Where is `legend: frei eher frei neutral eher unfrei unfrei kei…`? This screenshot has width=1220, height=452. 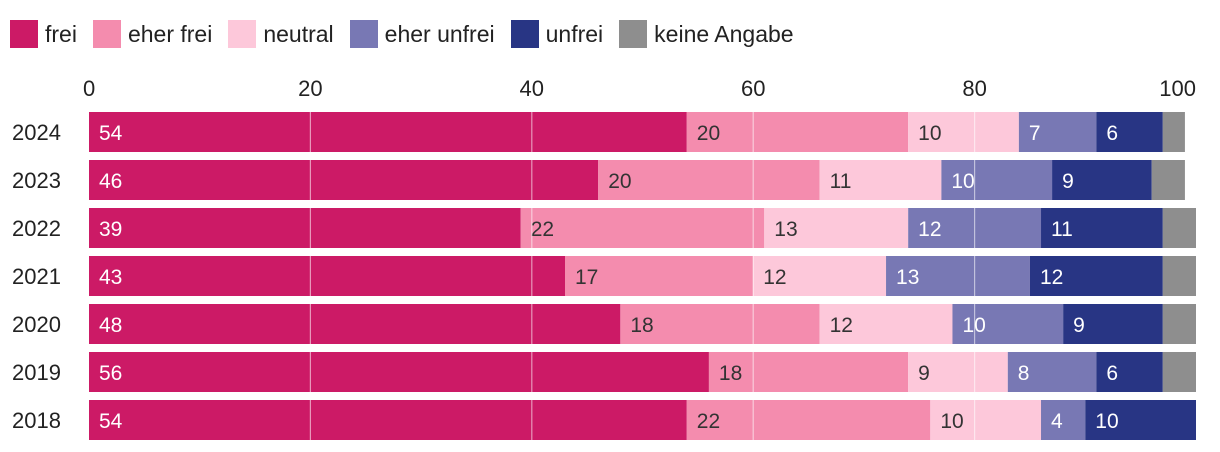 legend: frei eher frei neutral eher unfrei unfrei kei… is located at coordinates (410, 34).